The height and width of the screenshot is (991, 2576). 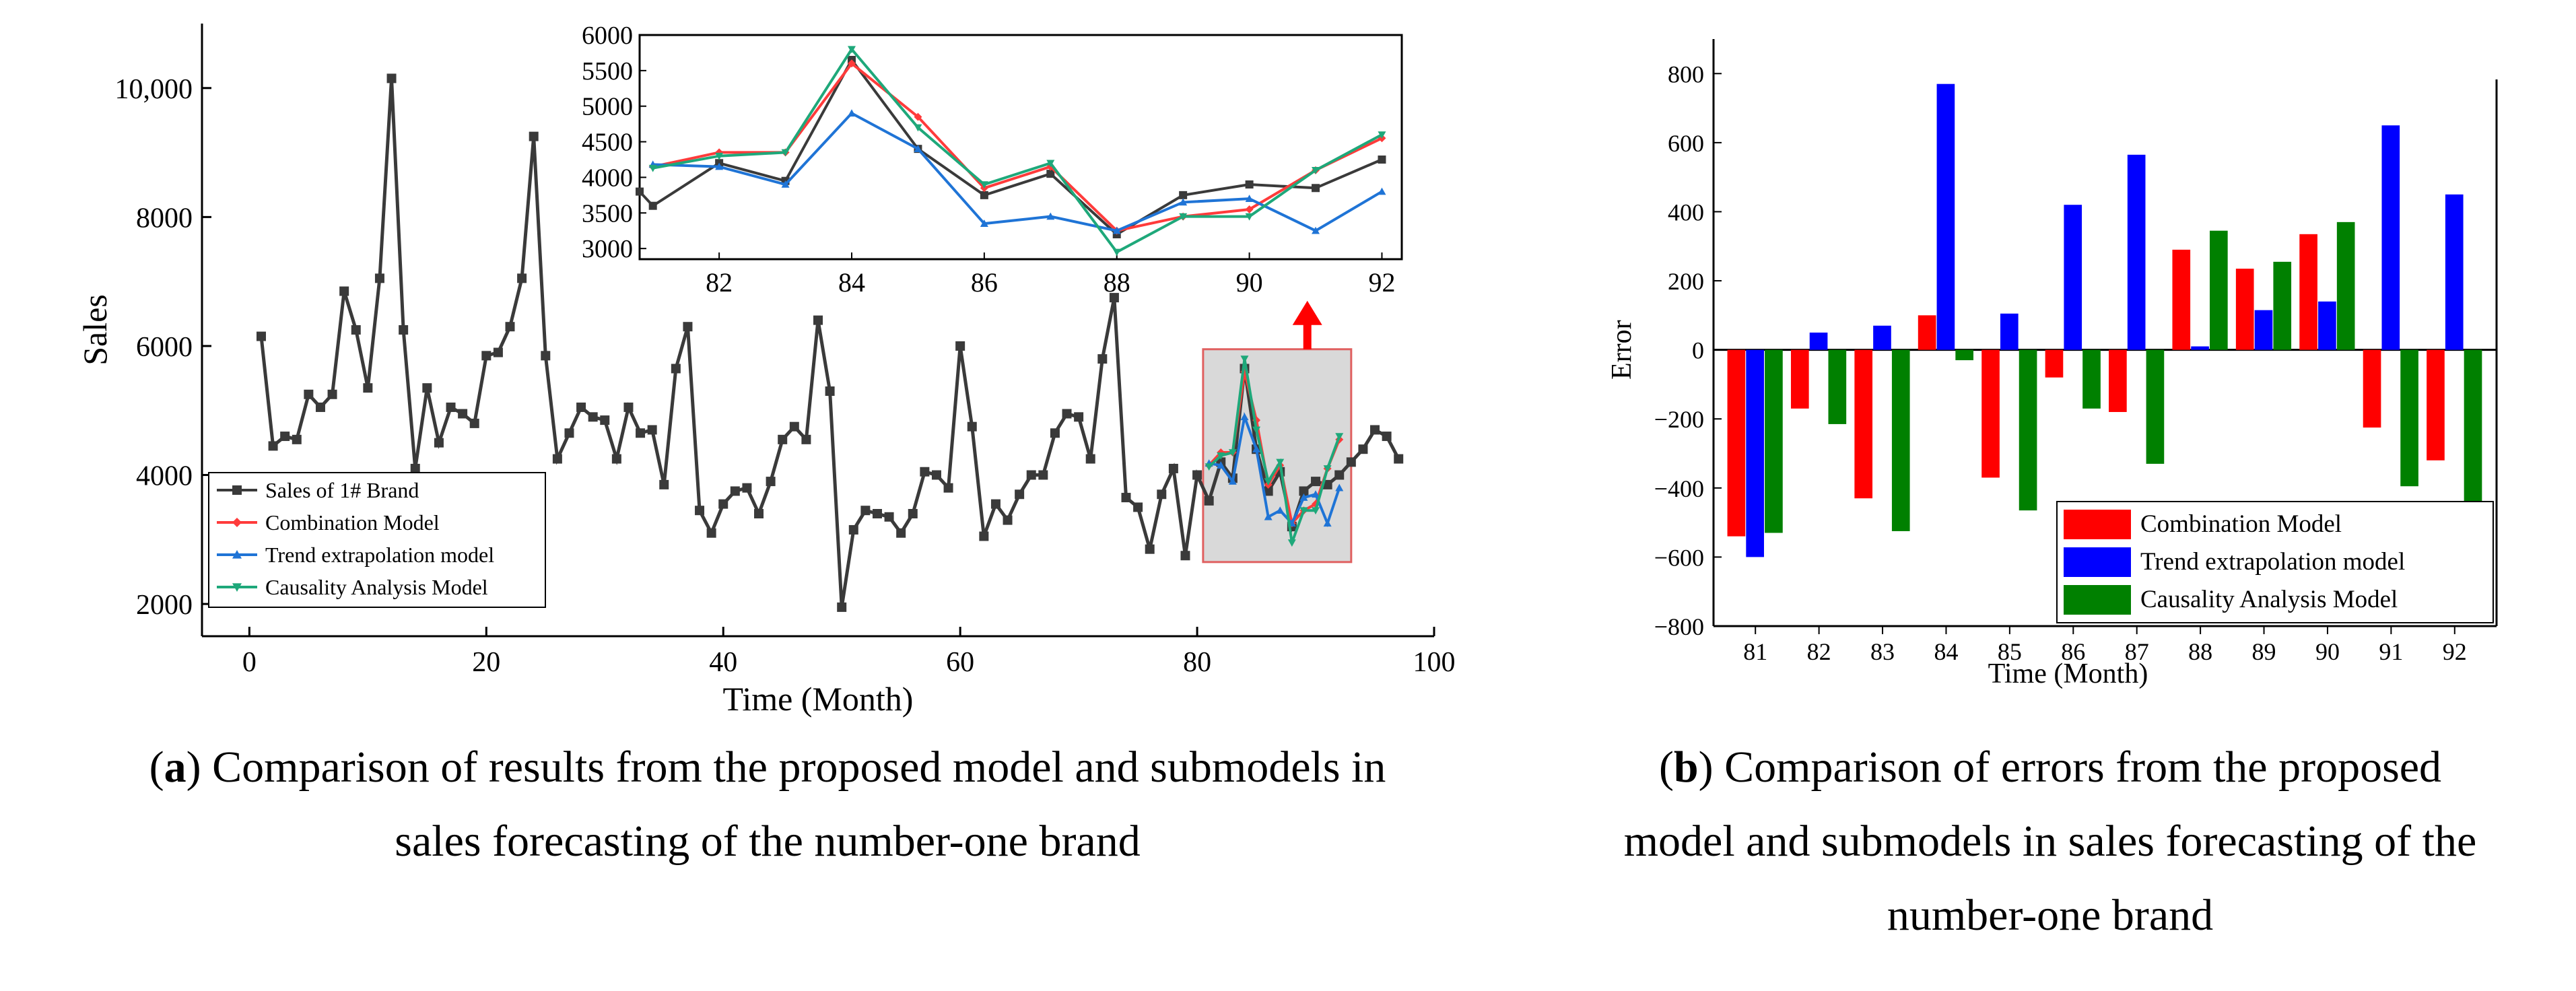 I want to click on main-legend-marker-trend, so click(x=237, y=554).